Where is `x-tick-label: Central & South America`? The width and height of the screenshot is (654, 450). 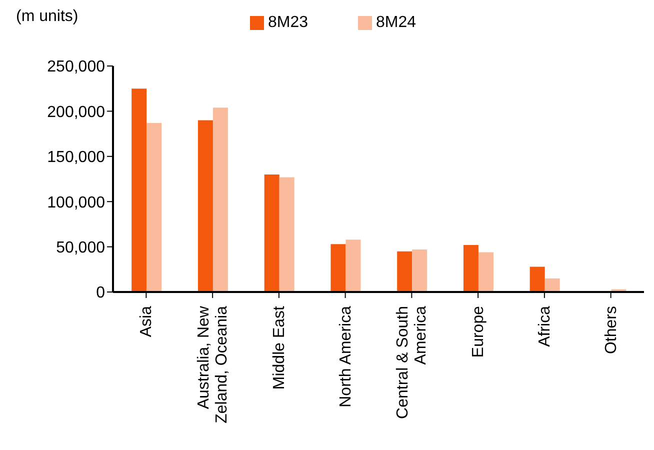 x-tick-label: Central & South America is located at coordinates (412, 362).